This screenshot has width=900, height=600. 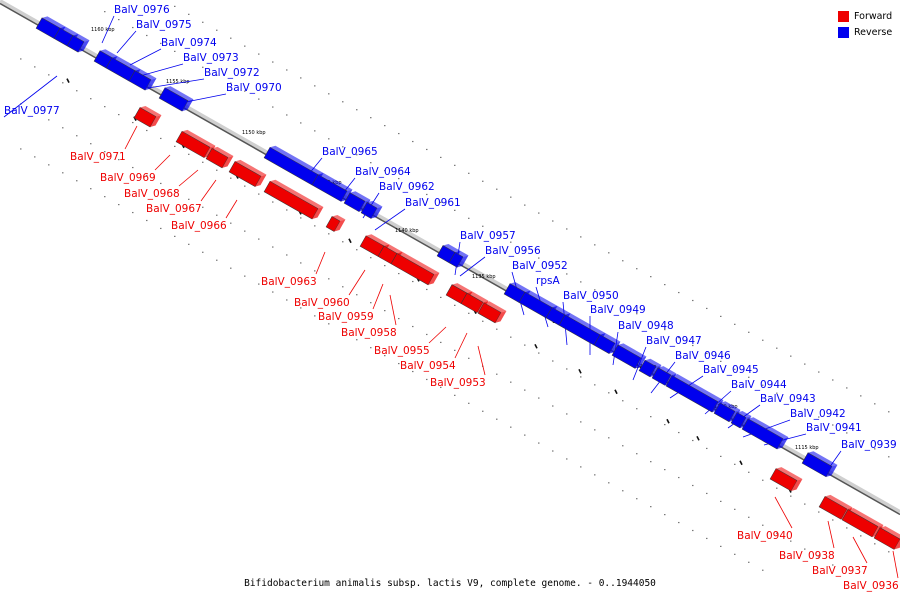 What do you see at coordinates (428, 366) in the screenshot?
I see `gene-label-balv-0954: BalV_0954` at bounding box center [428, 366].